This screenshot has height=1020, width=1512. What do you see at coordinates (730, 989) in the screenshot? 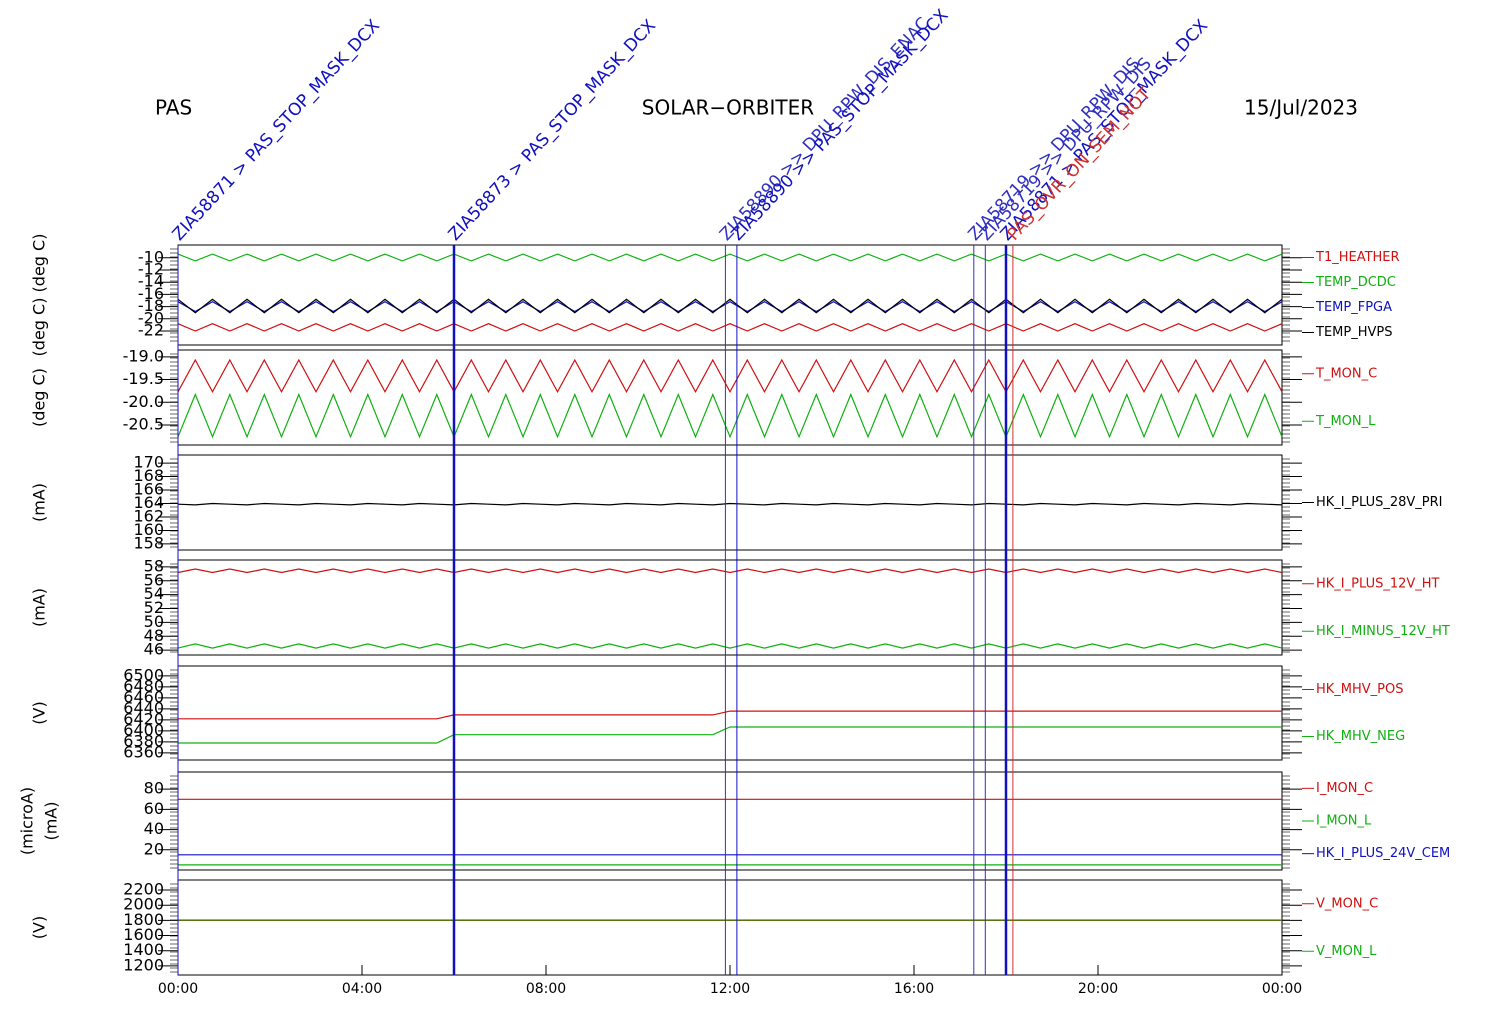
I see `x-tick-label: 12:00` at bounding box center [730, 989].